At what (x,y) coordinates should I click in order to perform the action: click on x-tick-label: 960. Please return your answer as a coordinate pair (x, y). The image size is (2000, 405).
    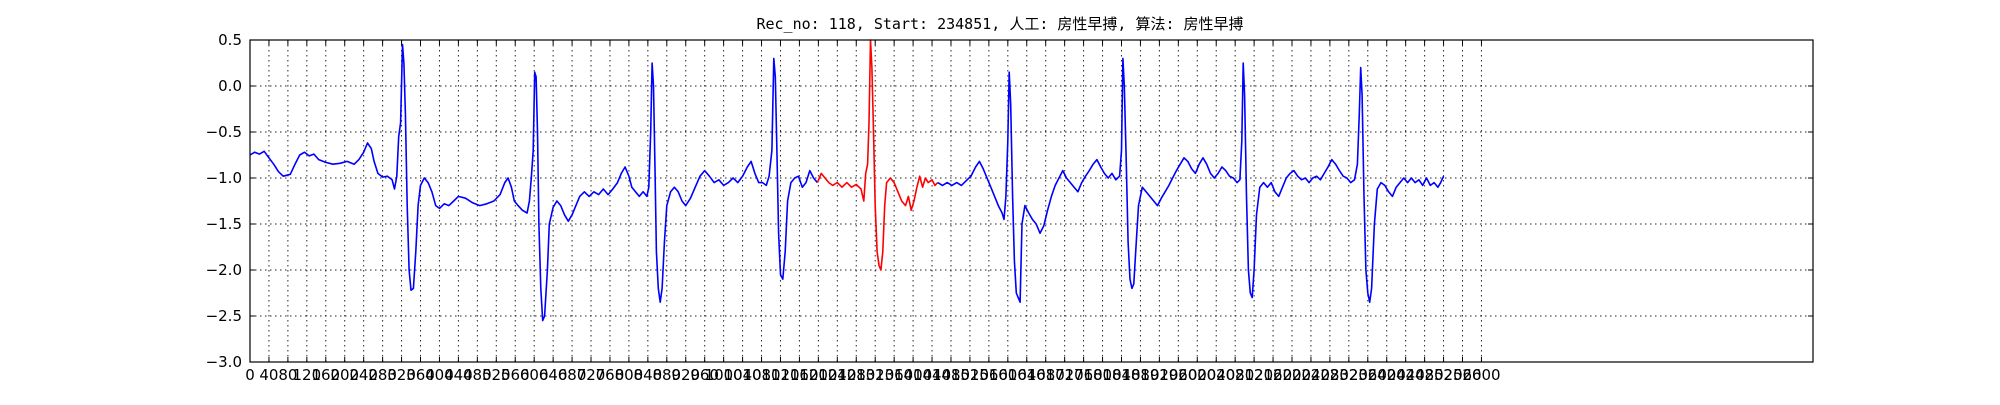
    Looking at the image, I should click on (704, 375).